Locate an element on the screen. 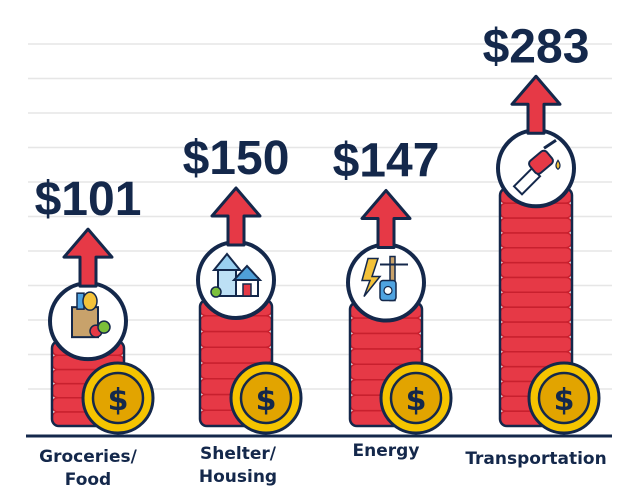 Image resolution: width=636 pixels, height=501 pixels. category-label-line: Groceries/ is located at coordinates (88, 457).